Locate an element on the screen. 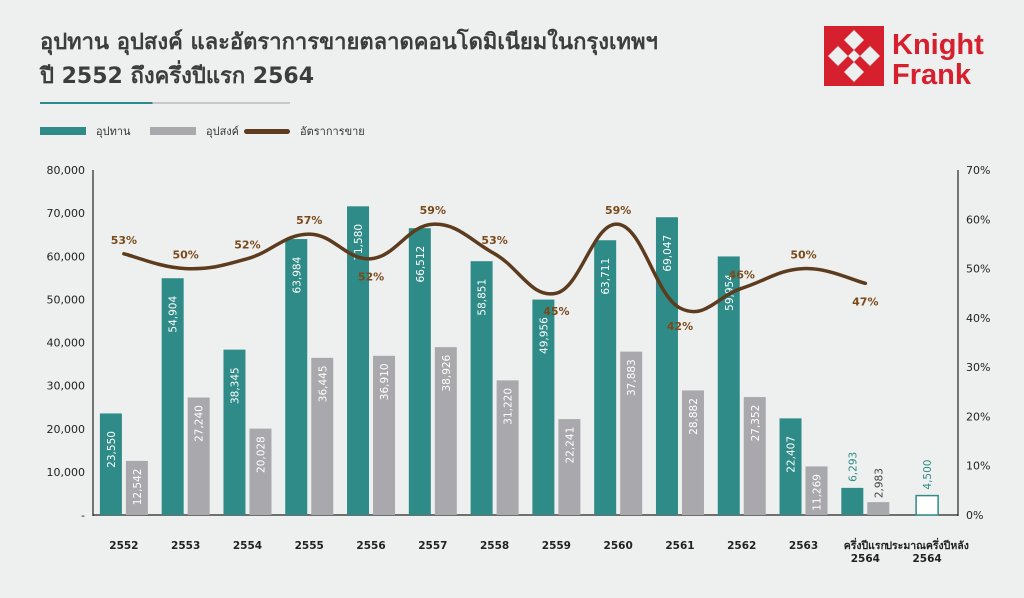 The image size is (1024, 598). bar-demand-label: 20,028 is located at coordinates (261, 454).